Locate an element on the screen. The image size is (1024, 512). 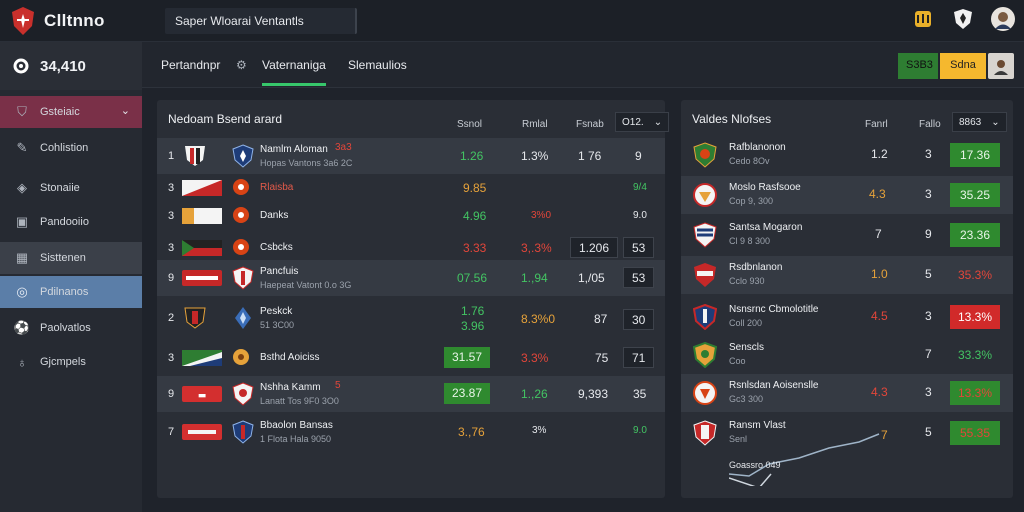
row-number: 3 is located at coordinates (171, 216).